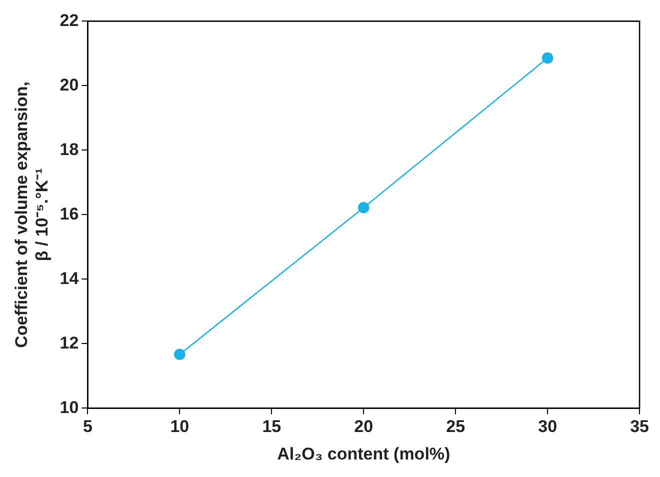 The height and width of the screenshot is (477, 660). Describe the element at coordinates (69, 214) in the screenshot. I see `y-tick-label: 16` at that location.